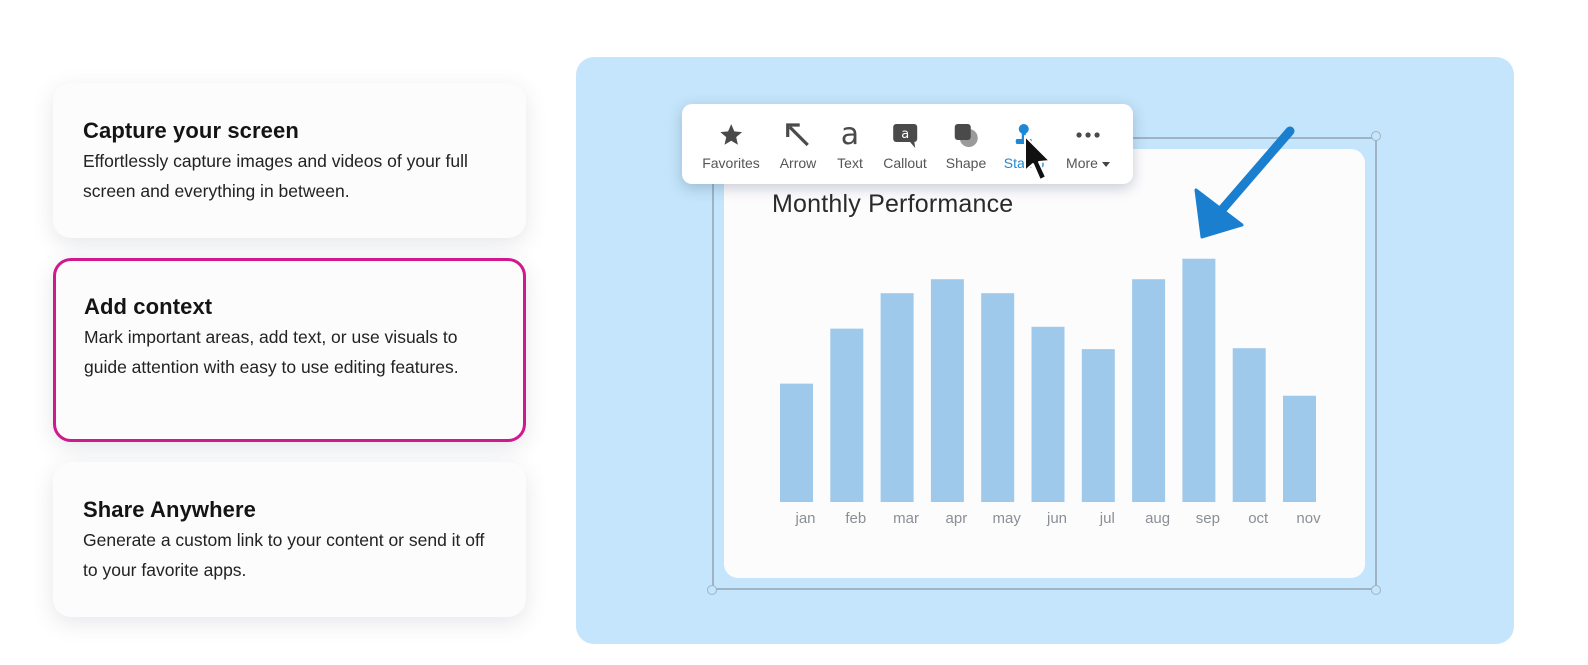  What do you see at coordinates (1199, 380) in the screenshot?
I see `bar-sep` at bounding box center [1199, 380].